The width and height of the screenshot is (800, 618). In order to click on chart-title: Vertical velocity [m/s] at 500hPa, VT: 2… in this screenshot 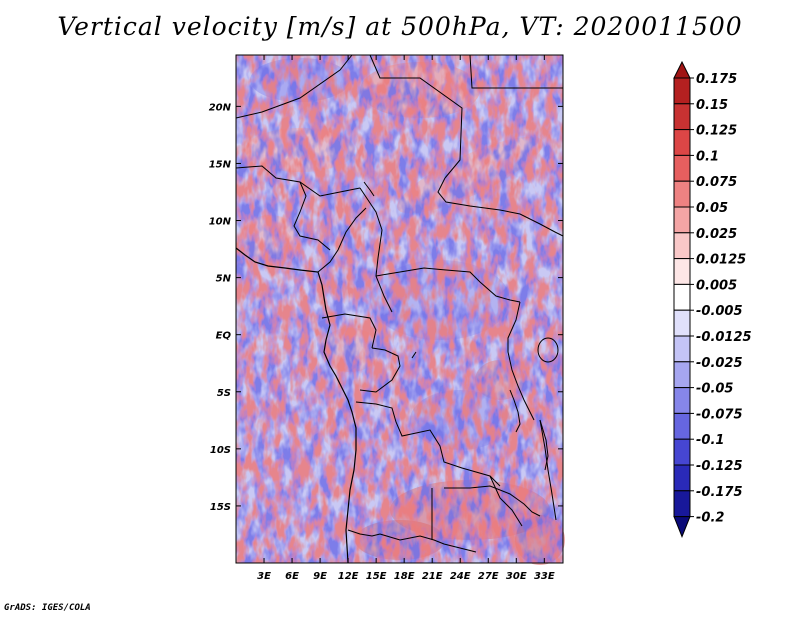, I will do `click(400, 26)`.